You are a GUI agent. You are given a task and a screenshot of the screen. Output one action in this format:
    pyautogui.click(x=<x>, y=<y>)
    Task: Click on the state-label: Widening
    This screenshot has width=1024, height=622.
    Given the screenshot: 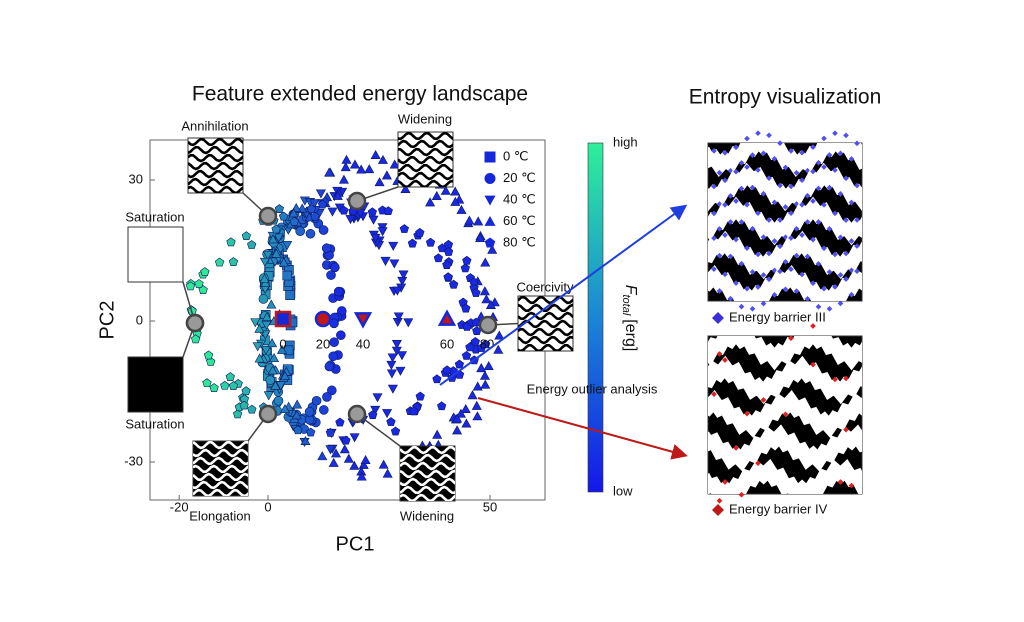 What is the action you would take?
    pyautogui.click(x=427, y=515)
    